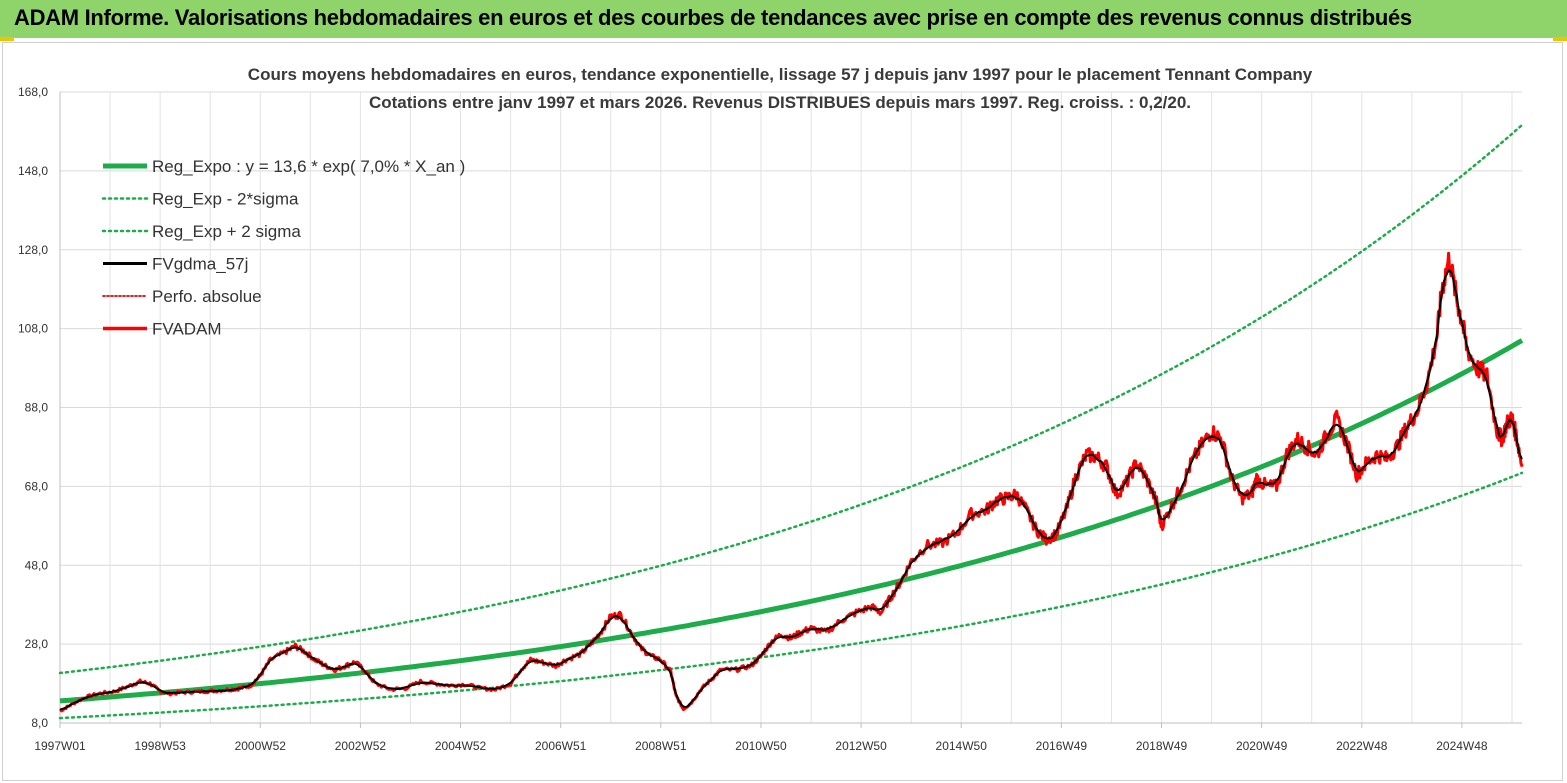  I want to click on x-tick-label: 1997W01, so click(60, 746).